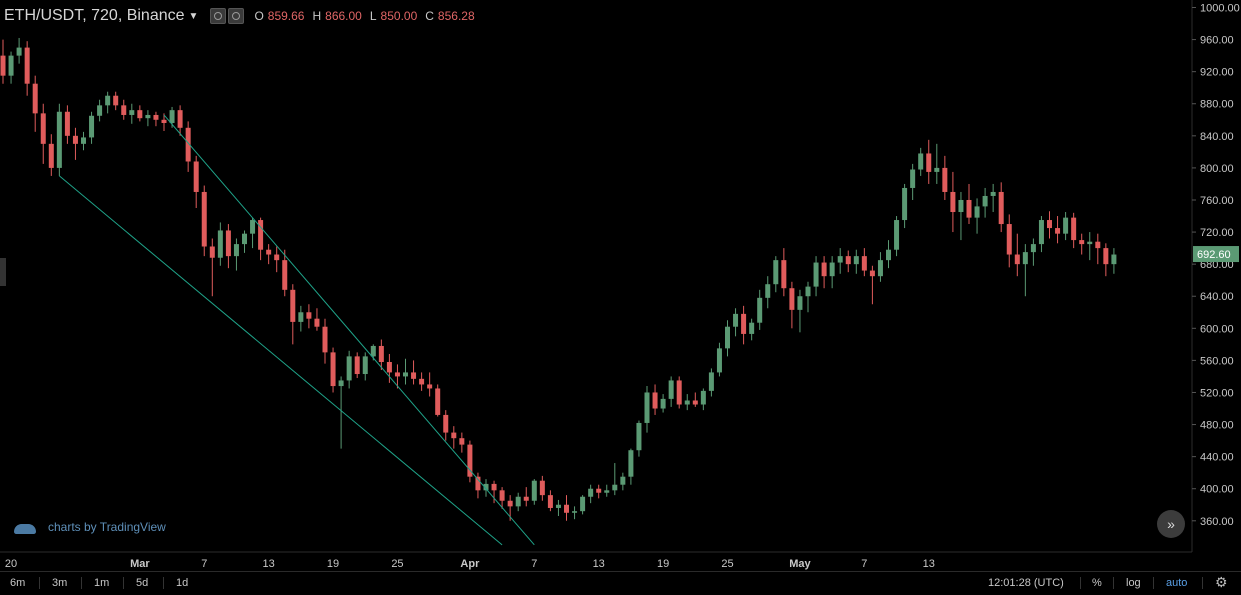 The height and width of the screenshot is (595, 1241). What do you see at coordinates (1177, 583) in the screenshot?
I see `auto-scale-toggle: auto` at bounding box center [1177, 583].